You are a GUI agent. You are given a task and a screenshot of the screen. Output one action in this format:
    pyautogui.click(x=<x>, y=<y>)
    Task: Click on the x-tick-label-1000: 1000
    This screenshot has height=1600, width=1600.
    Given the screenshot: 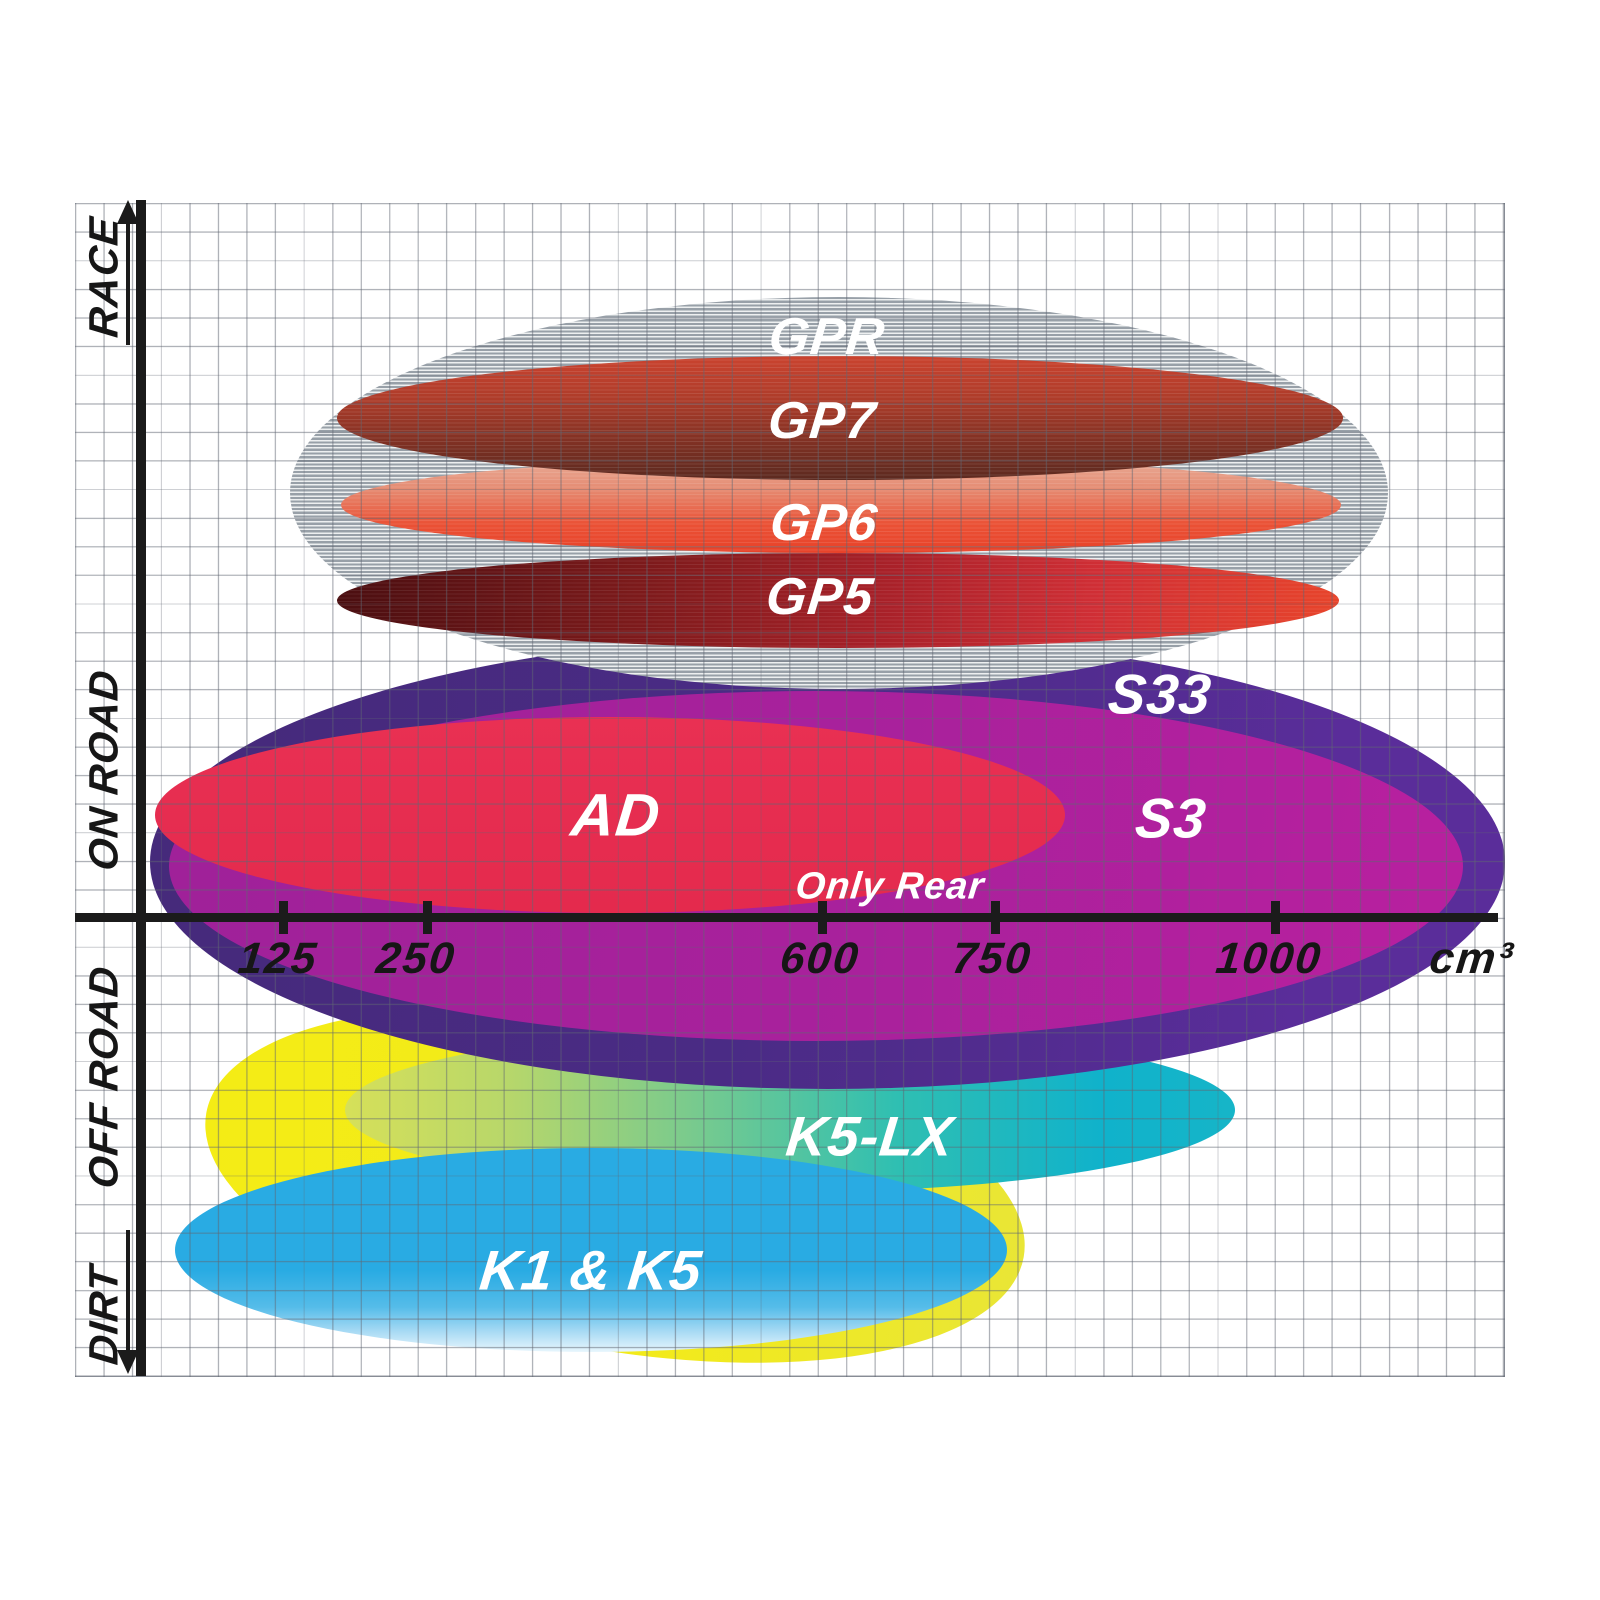 What is the action you would take?
    pyautogui.click(x=1269, y=958)
    